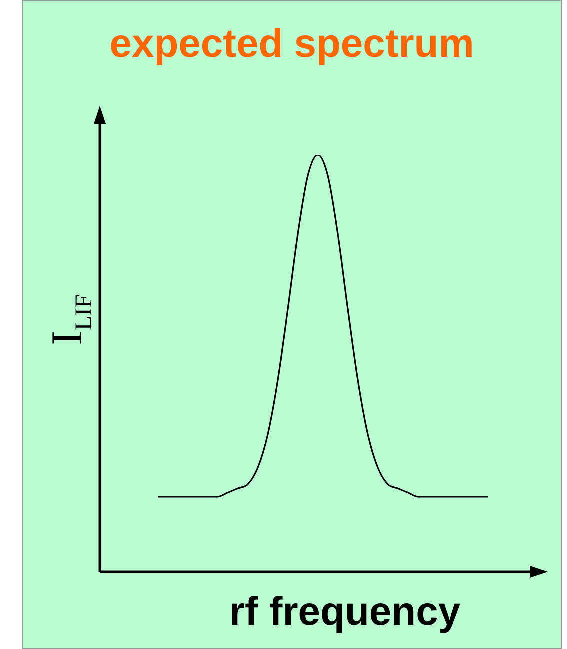 This screenshot has height=649, width=567. I want to click on x-axis-title: rf frequency, so click(345, 612).